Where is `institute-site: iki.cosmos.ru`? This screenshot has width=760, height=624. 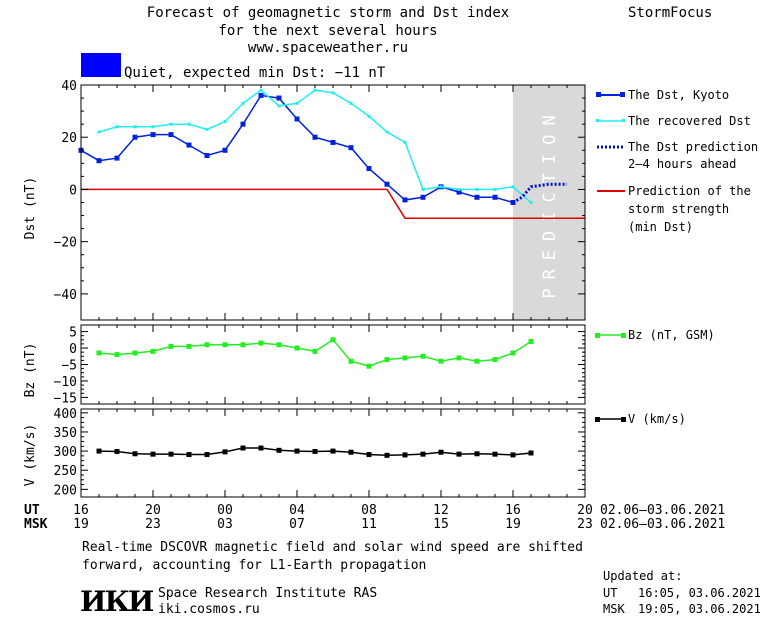 institute-site: iki.cosmos.ru is located at coordinates (209, 609).